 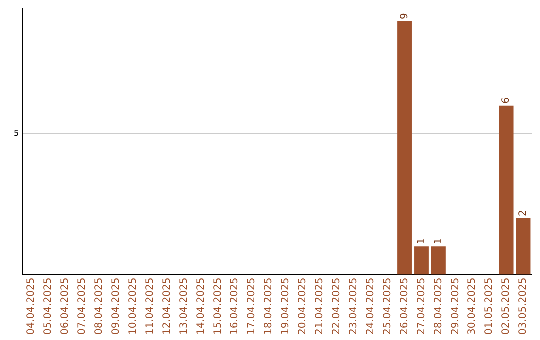 What do you see at coordinates (184, 307) in the screenshot?
I see `x-tick-label: 13.04.2025` at bounding box center [184, 307].